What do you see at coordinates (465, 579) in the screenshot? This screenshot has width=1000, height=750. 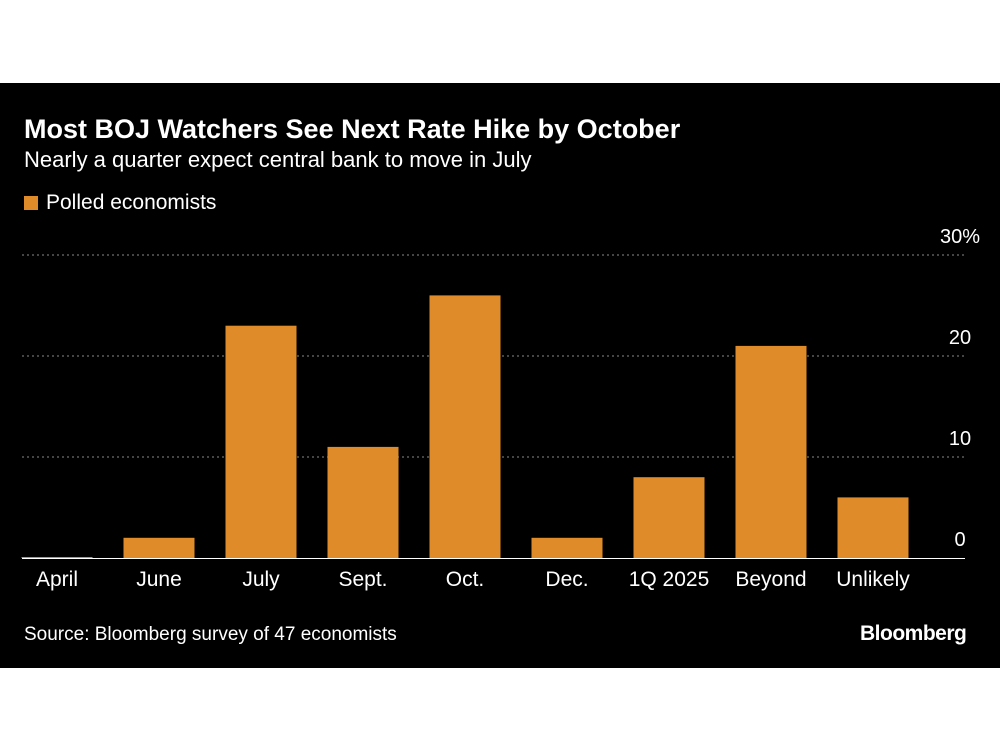 I see `x-tick-label: Oct.` at bounding box center [465, 579].